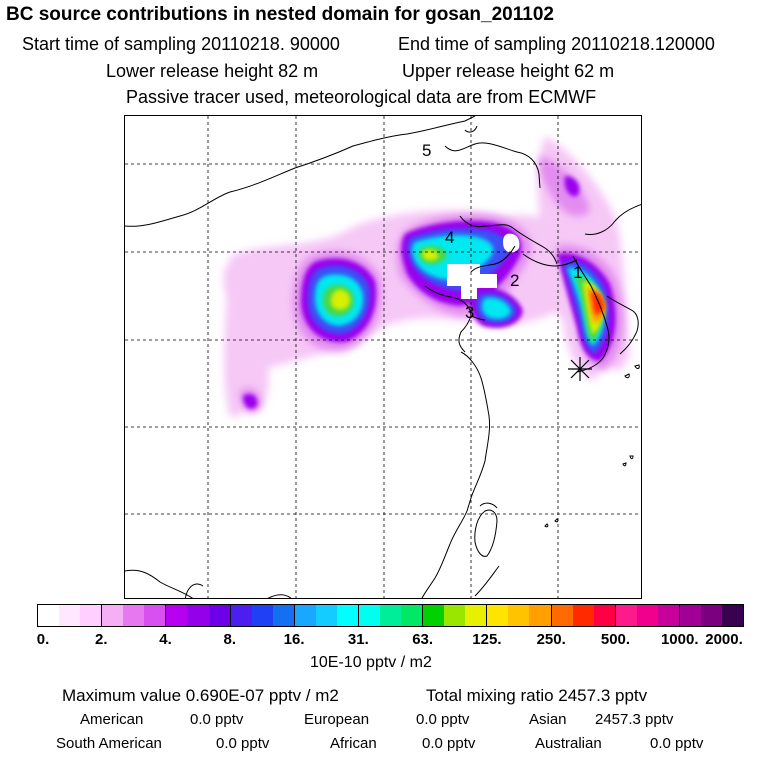 The height and width of the screenshot is (768, 768). Describe the element at coordinates (548, 719) in the screenshot. I see `asian-label: Asian` at that location.